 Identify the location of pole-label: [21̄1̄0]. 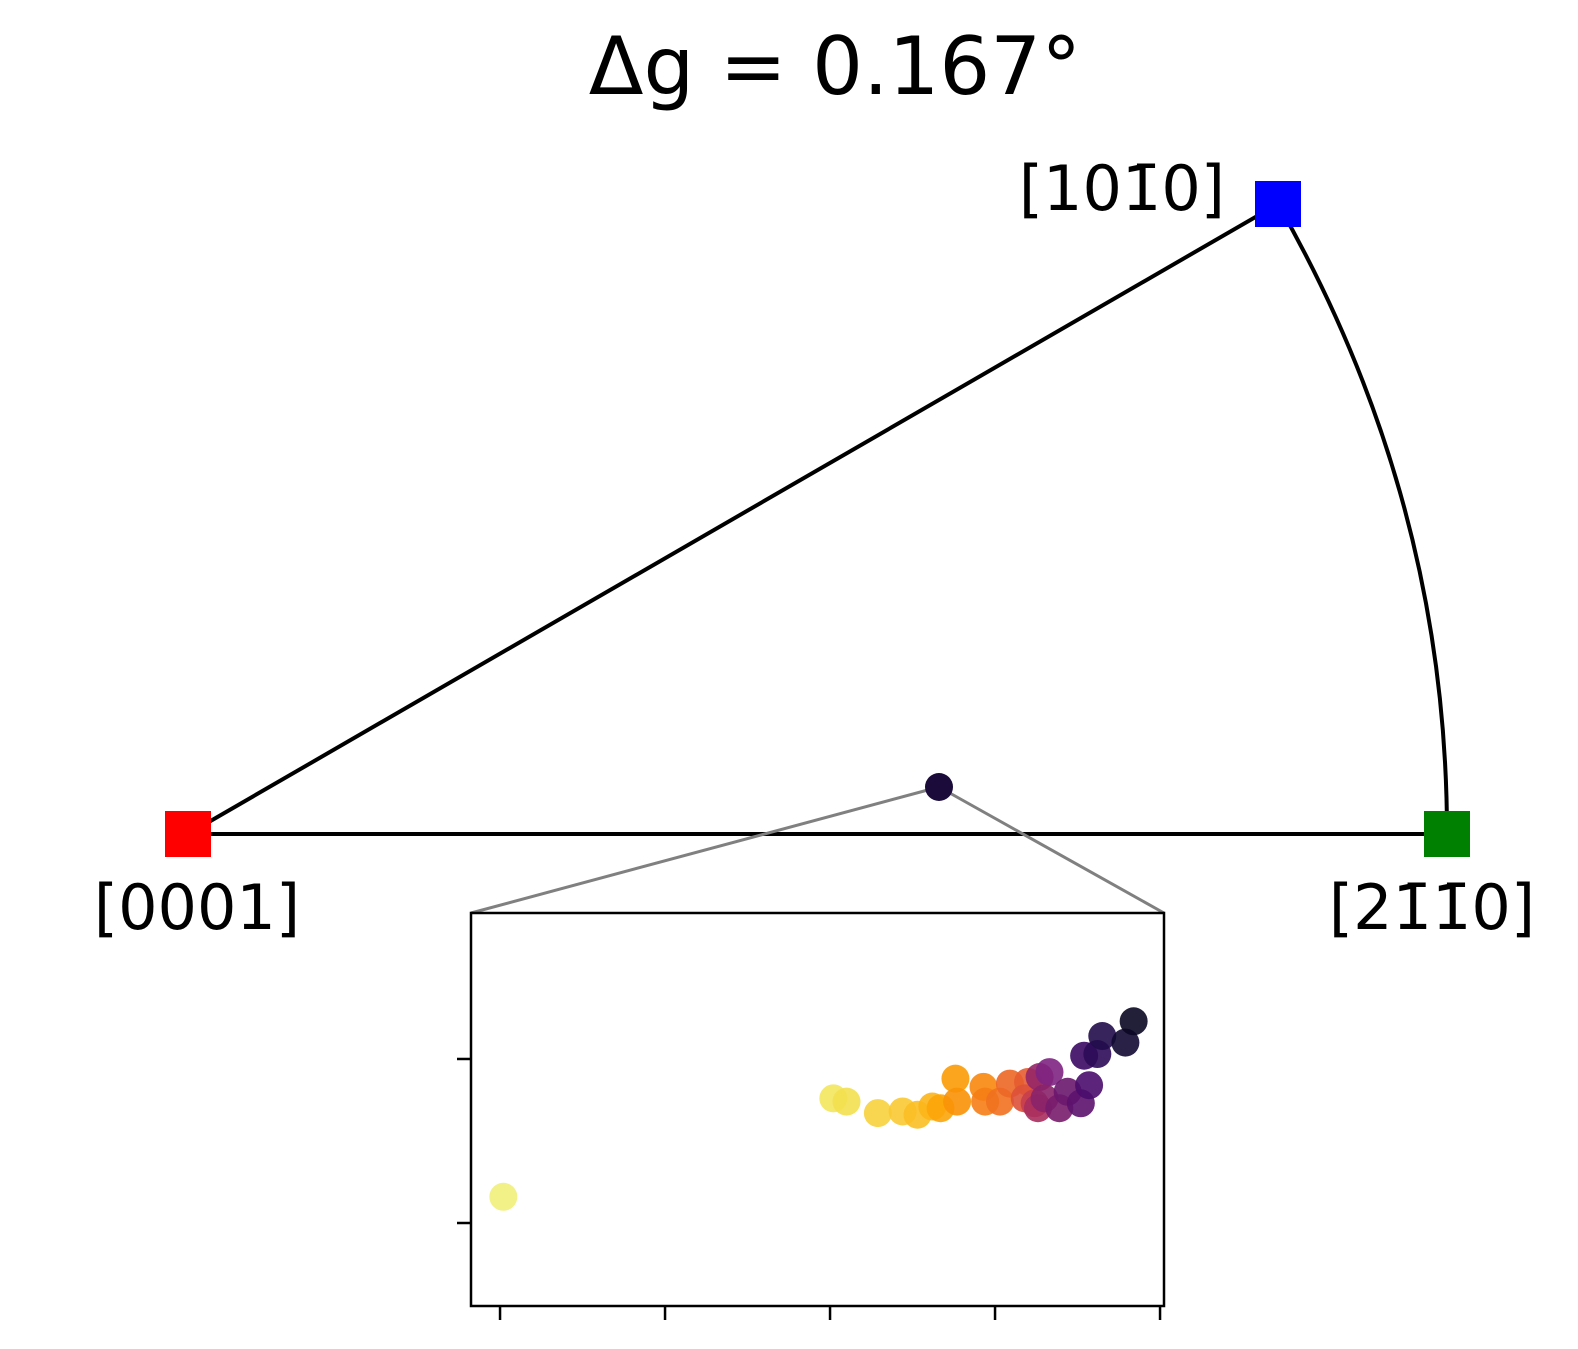
(1432, 907).